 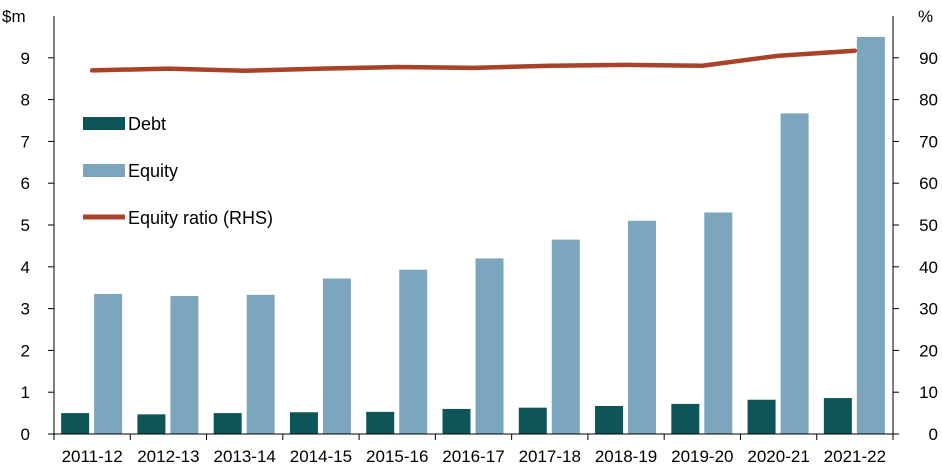 What do you see at coordinates (25, 183) in the screenshot?
I see `left-tick-label: 6` at bounding box center [25, 183].